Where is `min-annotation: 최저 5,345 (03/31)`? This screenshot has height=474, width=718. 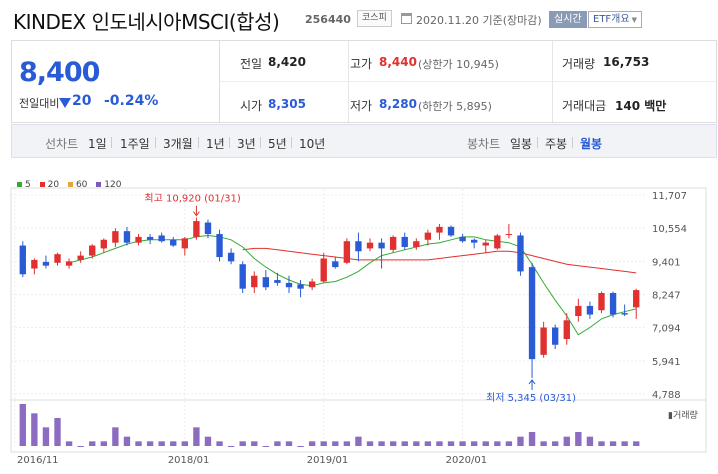 min-annotation: 최저 5,345 (03/31) is located at coordinates (531, 398).